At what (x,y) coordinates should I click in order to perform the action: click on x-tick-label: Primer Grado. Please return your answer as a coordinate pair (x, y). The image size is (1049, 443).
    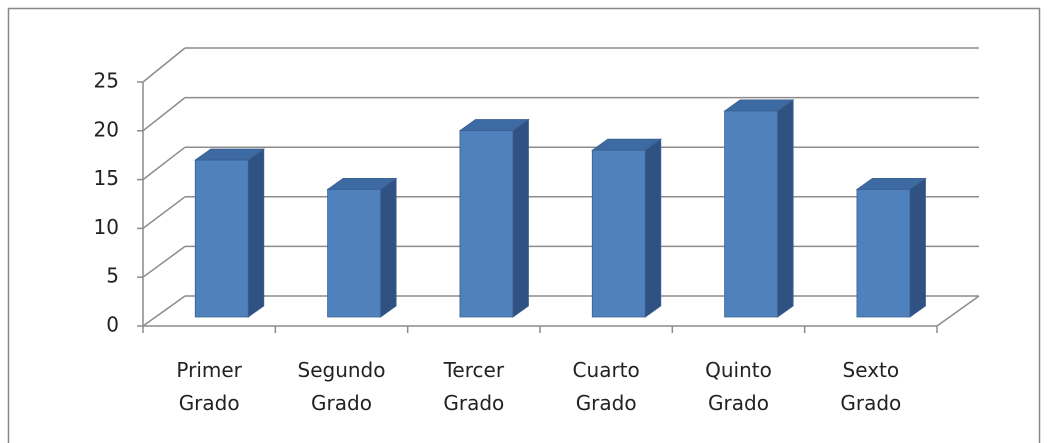
    Looking at the image, I should click on (209, 386).